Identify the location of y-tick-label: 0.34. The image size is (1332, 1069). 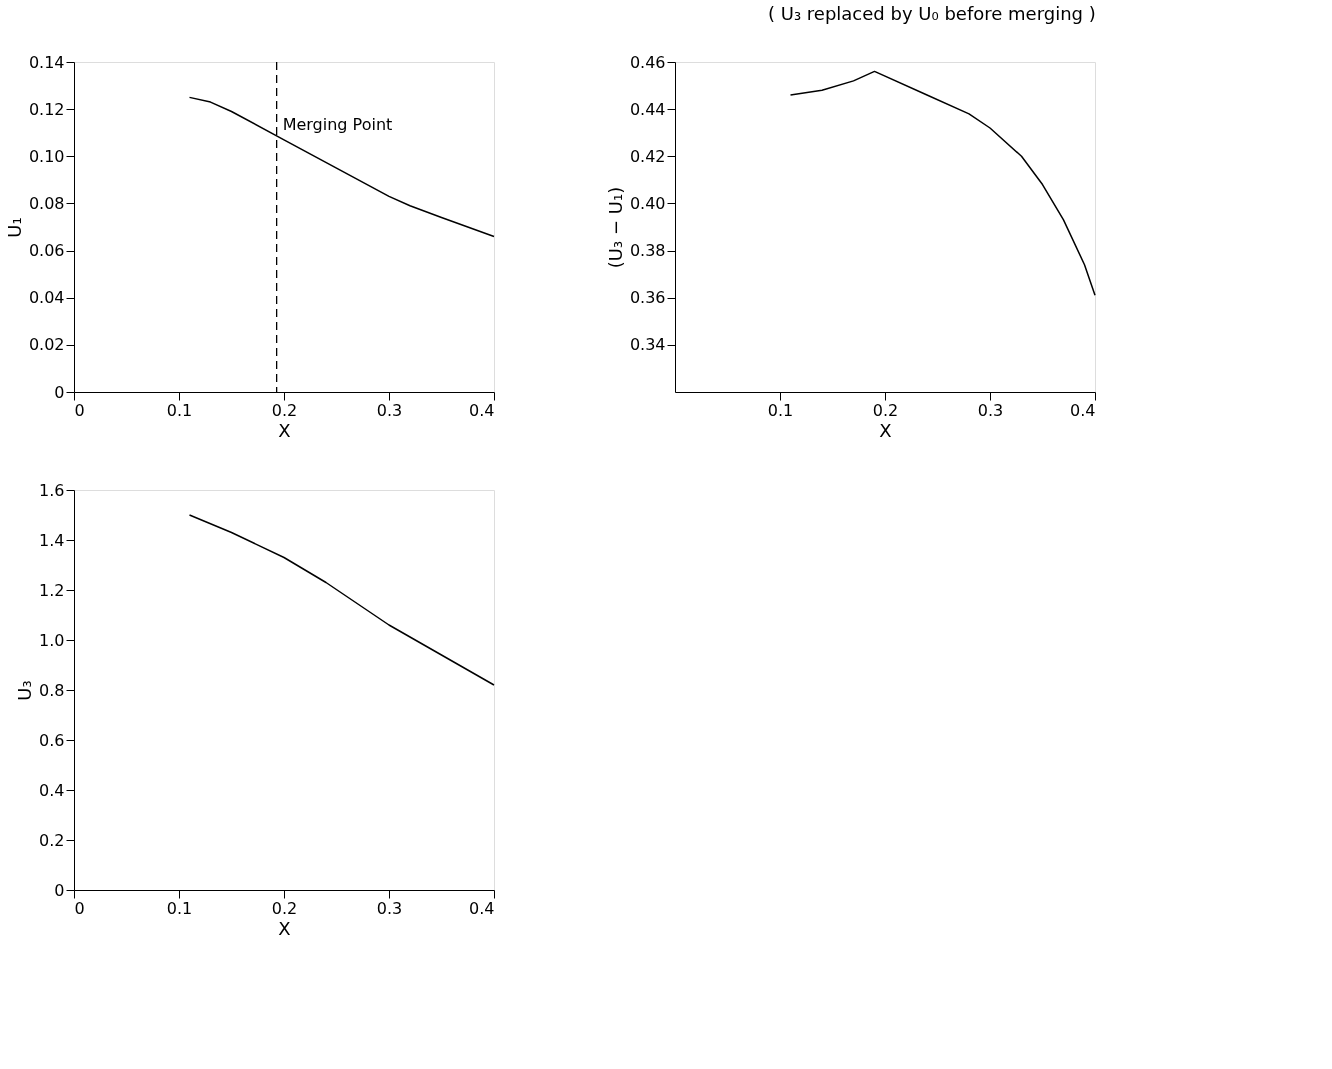
(647, 345).